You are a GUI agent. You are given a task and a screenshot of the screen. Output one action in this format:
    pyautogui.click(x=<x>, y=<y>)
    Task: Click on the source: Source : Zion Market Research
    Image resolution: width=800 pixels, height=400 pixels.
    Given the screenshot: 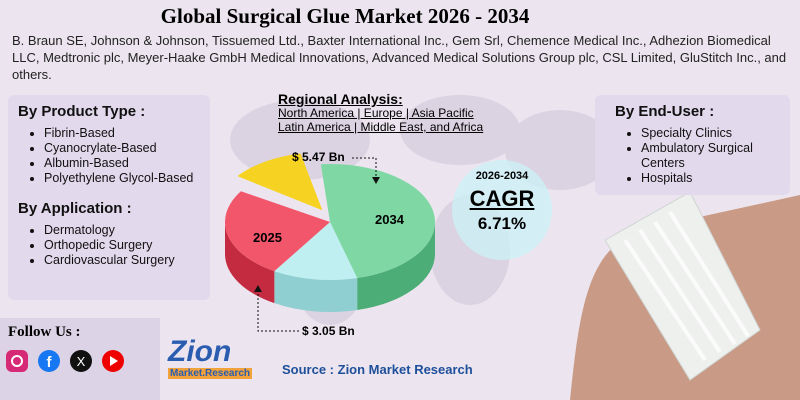 What is the action you would take?
    pyautogui.click(x=377, y=369)
    